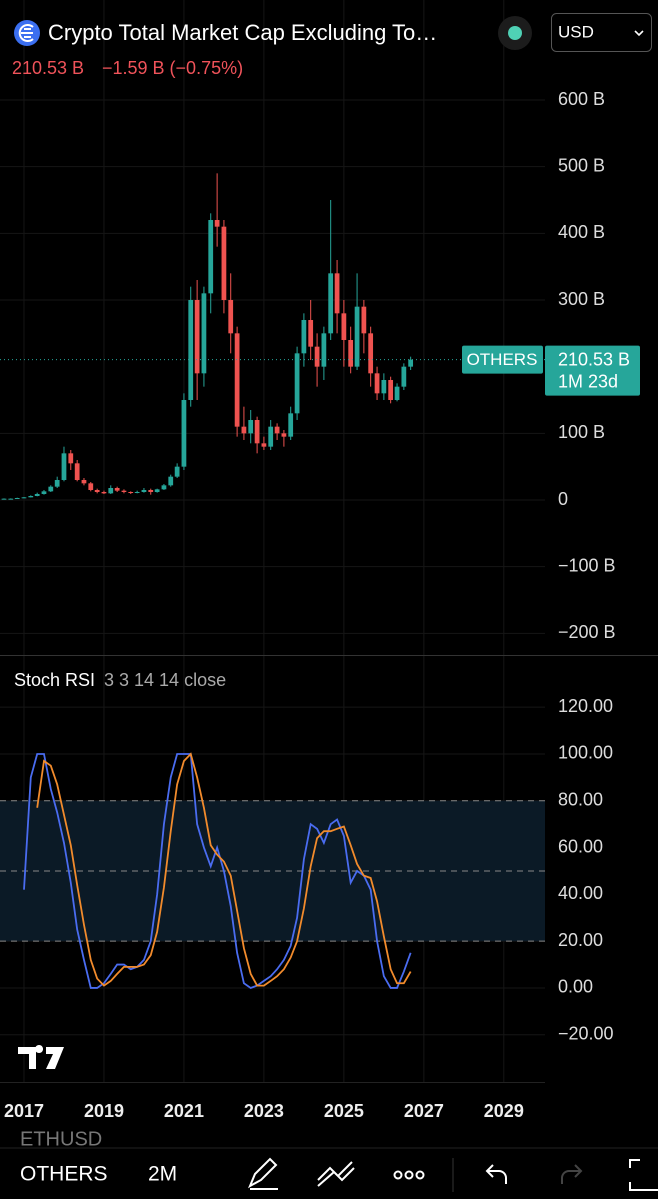 This screenshot has width=658, height=1199. What do you see at coordinates (643, 1175) in the screenshot?
I see `fullscreen-icon` at bounding box center [643, 1175].